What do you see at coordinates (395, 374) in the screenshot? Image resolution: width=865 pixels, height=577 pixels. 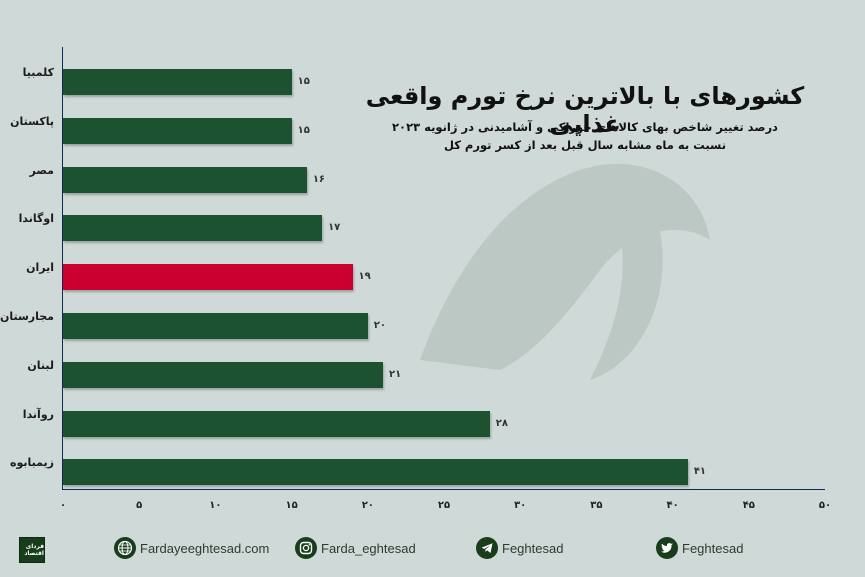 I see `bar-value-label: ۲۱` at bounding box center [395, 374].